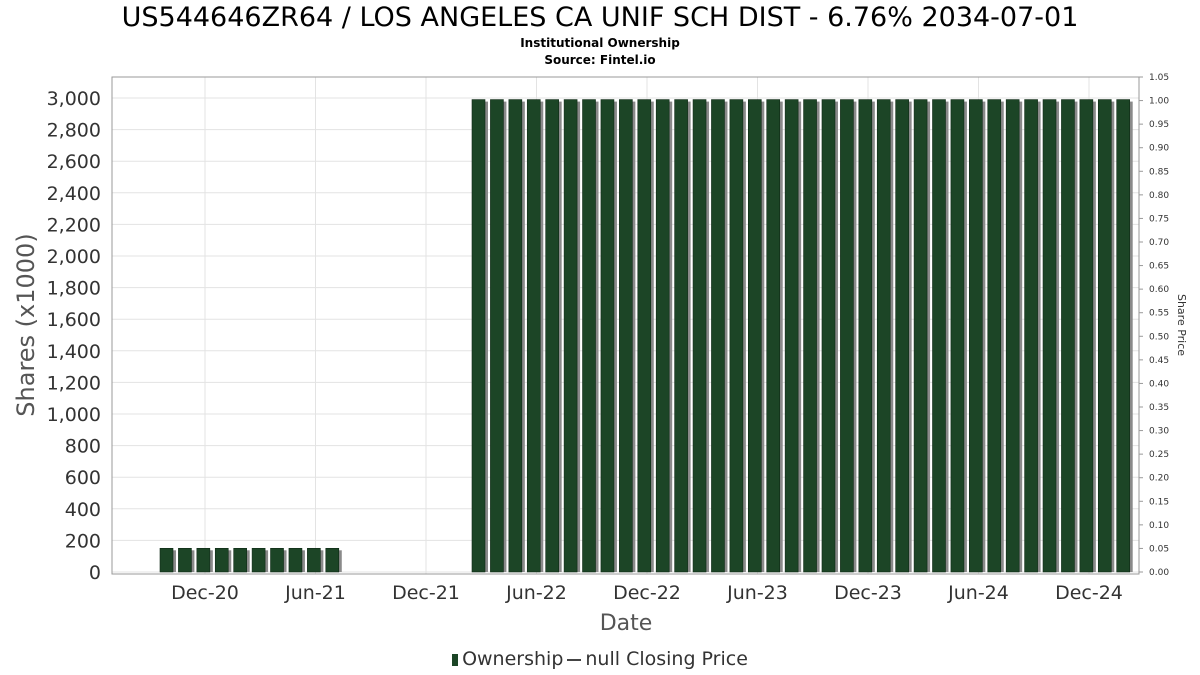 The image size is (1200, 675). I want to click on x-tick-label: Dec-24, so click(1089, 593).